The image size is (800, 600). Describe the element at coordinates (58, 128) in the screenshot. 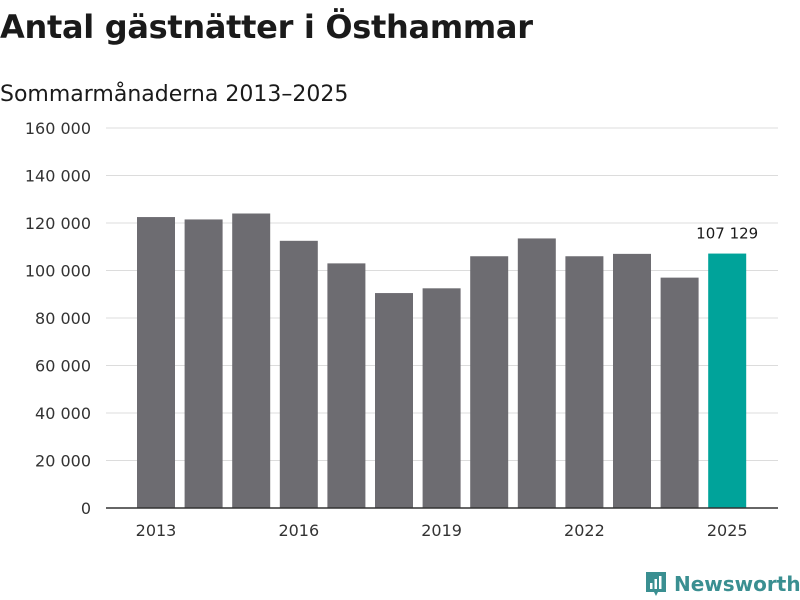

I see `y-tick-label: 160 000` at that location.